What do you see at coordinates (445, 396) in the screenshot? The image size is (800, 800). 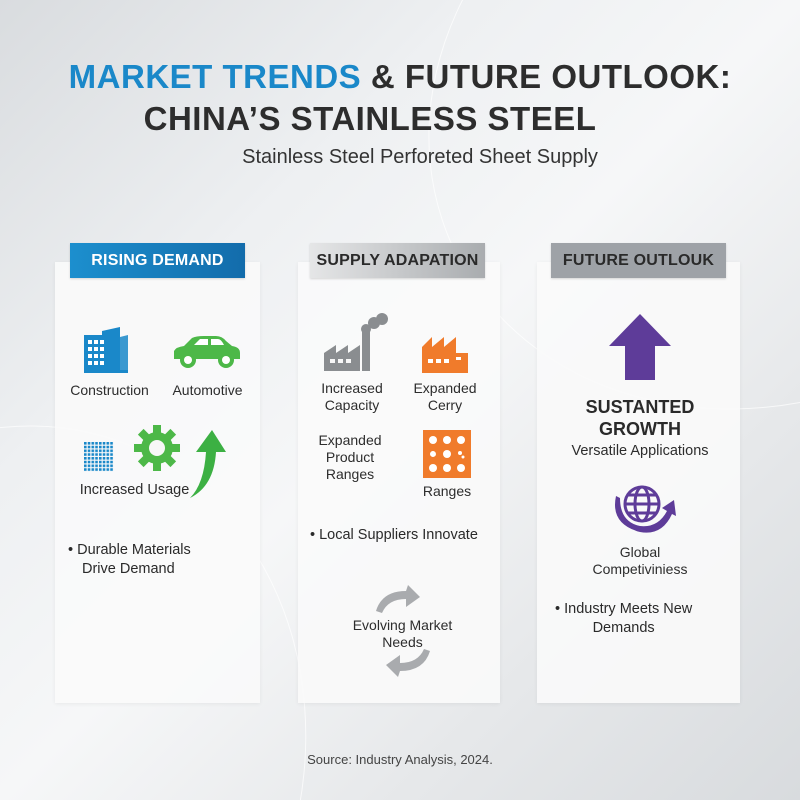 I see `label-expanded-cerry: Expanded Cerry` at bounding box center [445, 396].